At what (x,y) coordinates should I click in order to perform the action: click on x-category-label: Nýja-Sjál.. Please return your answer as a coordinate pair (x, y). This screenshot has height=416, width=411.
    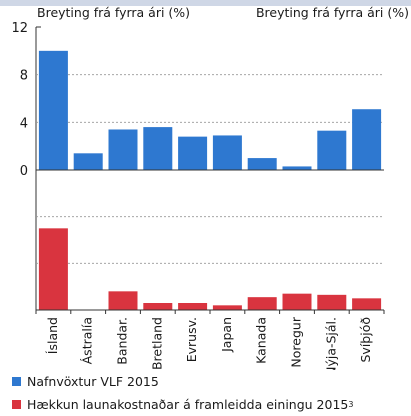
    Looking at the image, I should click on (330, 343).